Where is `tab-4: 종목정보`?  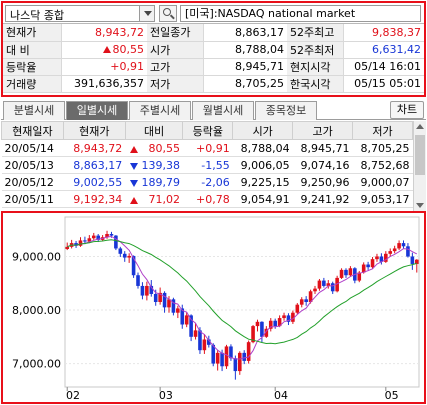 tab-4: 종목정보 is located at coordinates (286, 110).